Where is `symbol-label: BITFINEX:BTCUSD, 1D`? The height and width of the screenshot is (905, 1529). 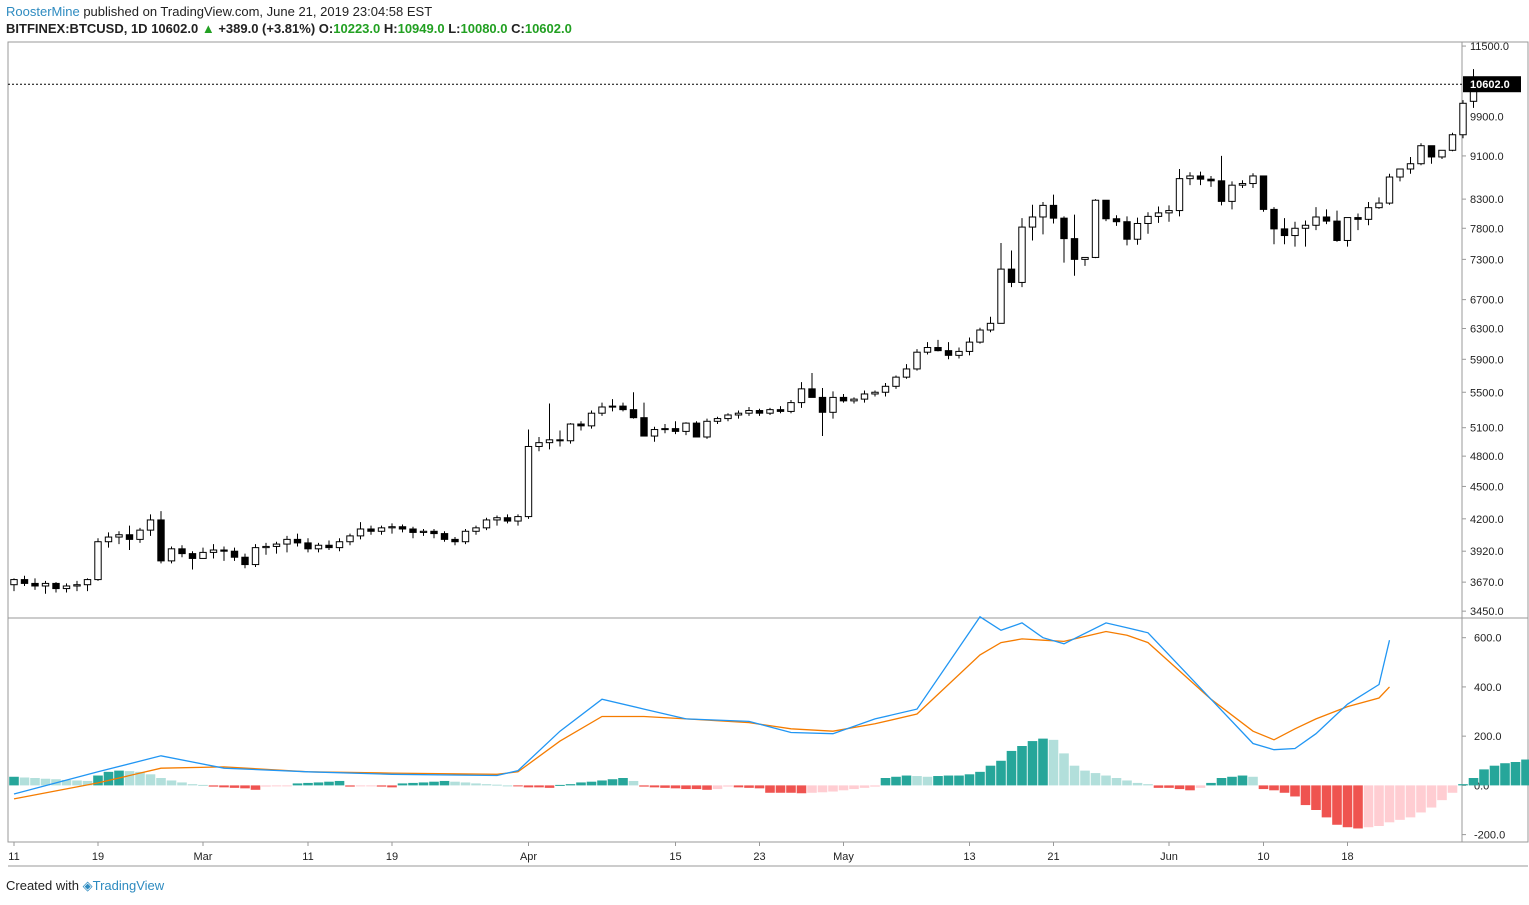
symbol-label: BITFINEX:BTCUSD, 1D is located at coordinates (77, 28).